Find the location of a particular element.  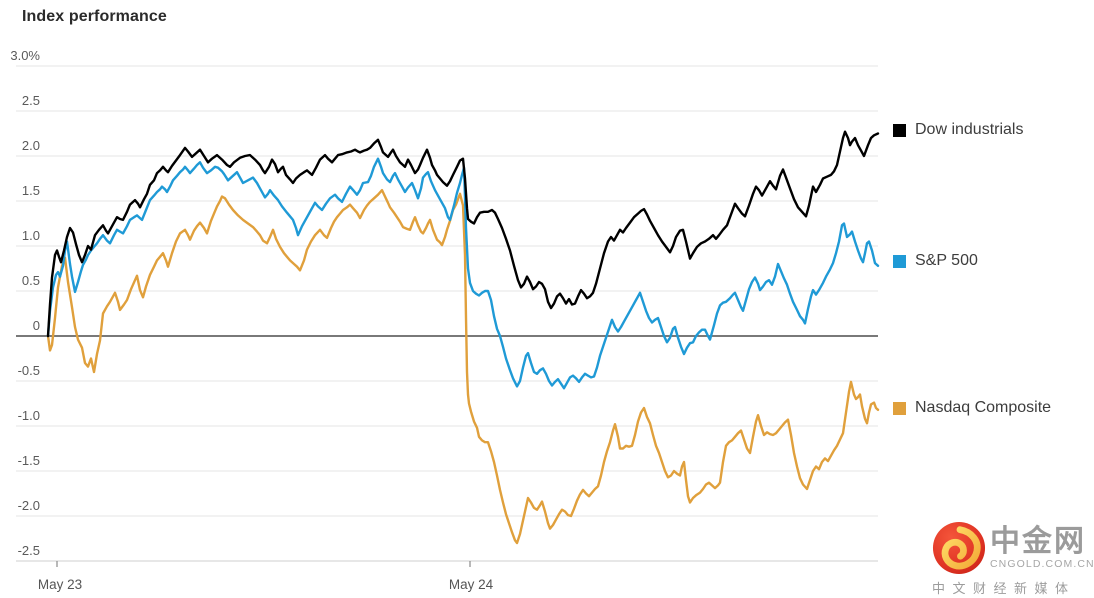

x-axis-label: May 24 is located at coordinates (471, 584).